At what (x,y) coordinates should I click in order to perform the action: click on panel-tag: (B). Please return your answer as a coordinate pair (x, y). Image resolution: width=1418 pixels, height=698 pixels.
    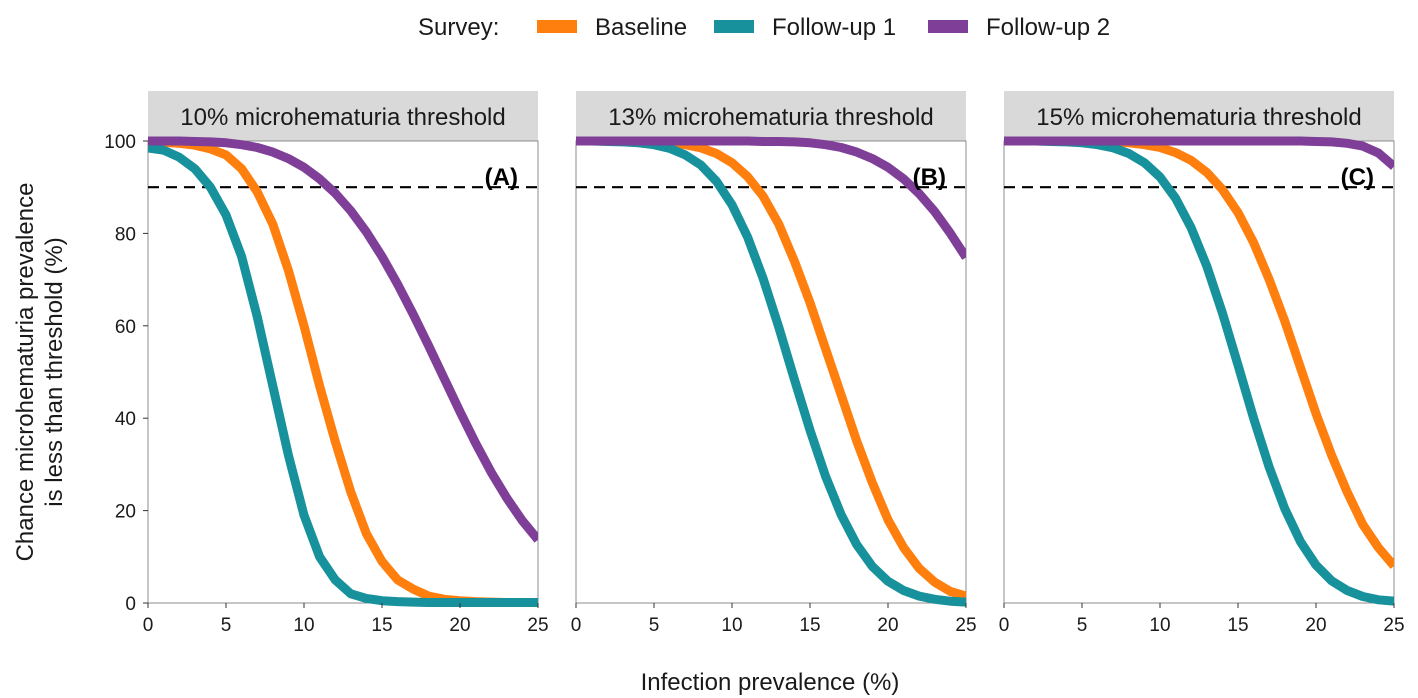
    Looking at the image, I should click on (929, 177).